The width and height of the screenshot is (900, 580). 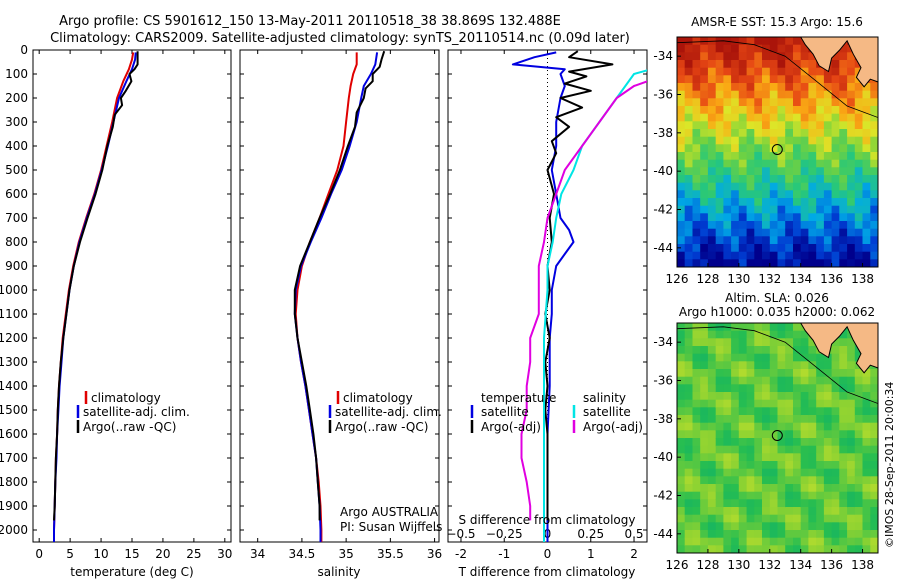 What do you see at coordinates (595, 305) in the screenshot?
I see `series-line-salinity-satellite` at bounding box center [595, 305].